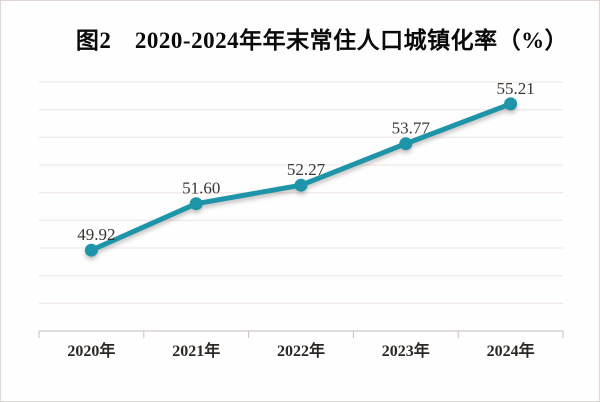 Image resolution: width=600 pixels, height=402 pixels. Describe the element at coordinates (322, 40) in the screenshot. I see `chart-title: 图2 2020-2024年年末常住人口城镇化率（%）` at that location.